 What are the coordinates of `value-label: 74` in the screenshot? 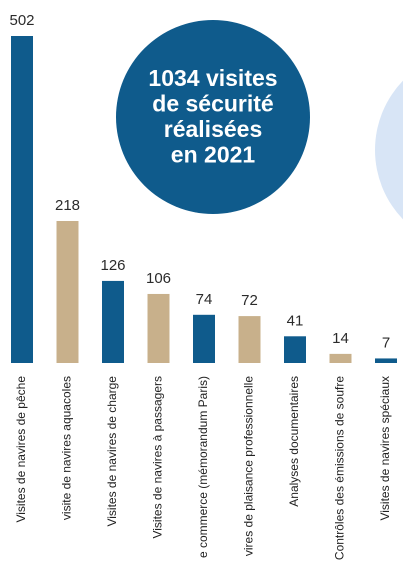 It's located at (204, 299).